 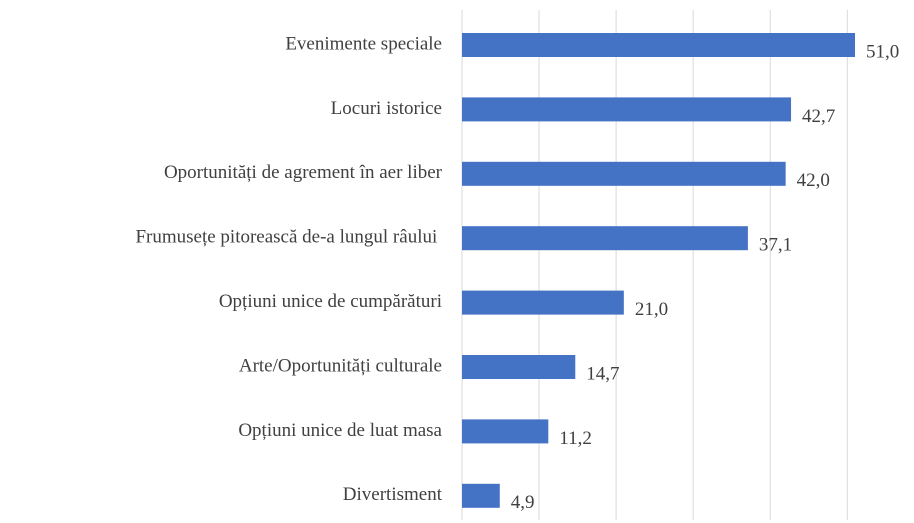 What do you see at coordinates (602, 373) in the screenshot?
I see `value-label: 14,7` at bounding box center [602, 373].